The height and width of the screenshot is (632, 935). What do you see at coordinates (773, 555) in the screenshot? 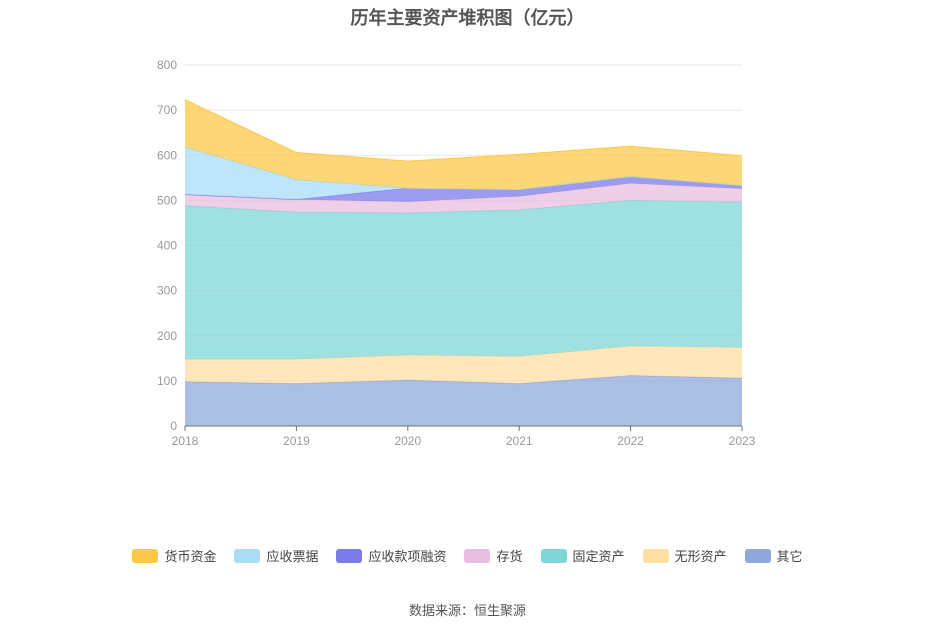
I see `legend-item-其它: 其它` at bounding box center [773, 555].